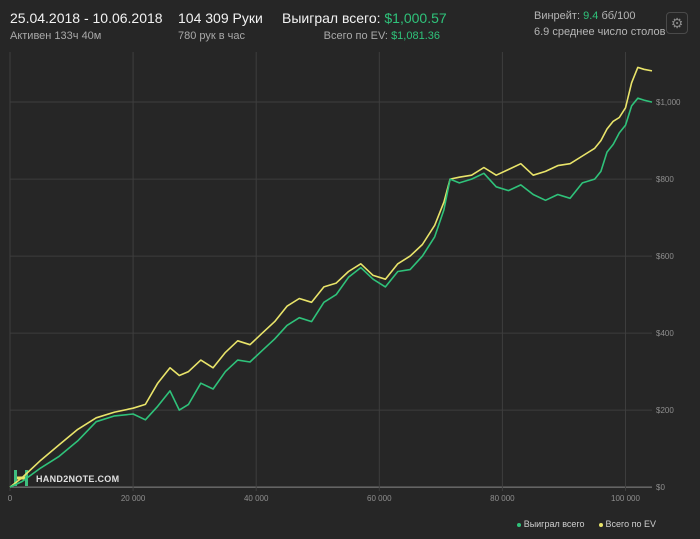 This screenshot has width=700, height=539. Describe the element at coordinates (665, 410) in the screenshot. I see `y-tick-label: $200` at that location.